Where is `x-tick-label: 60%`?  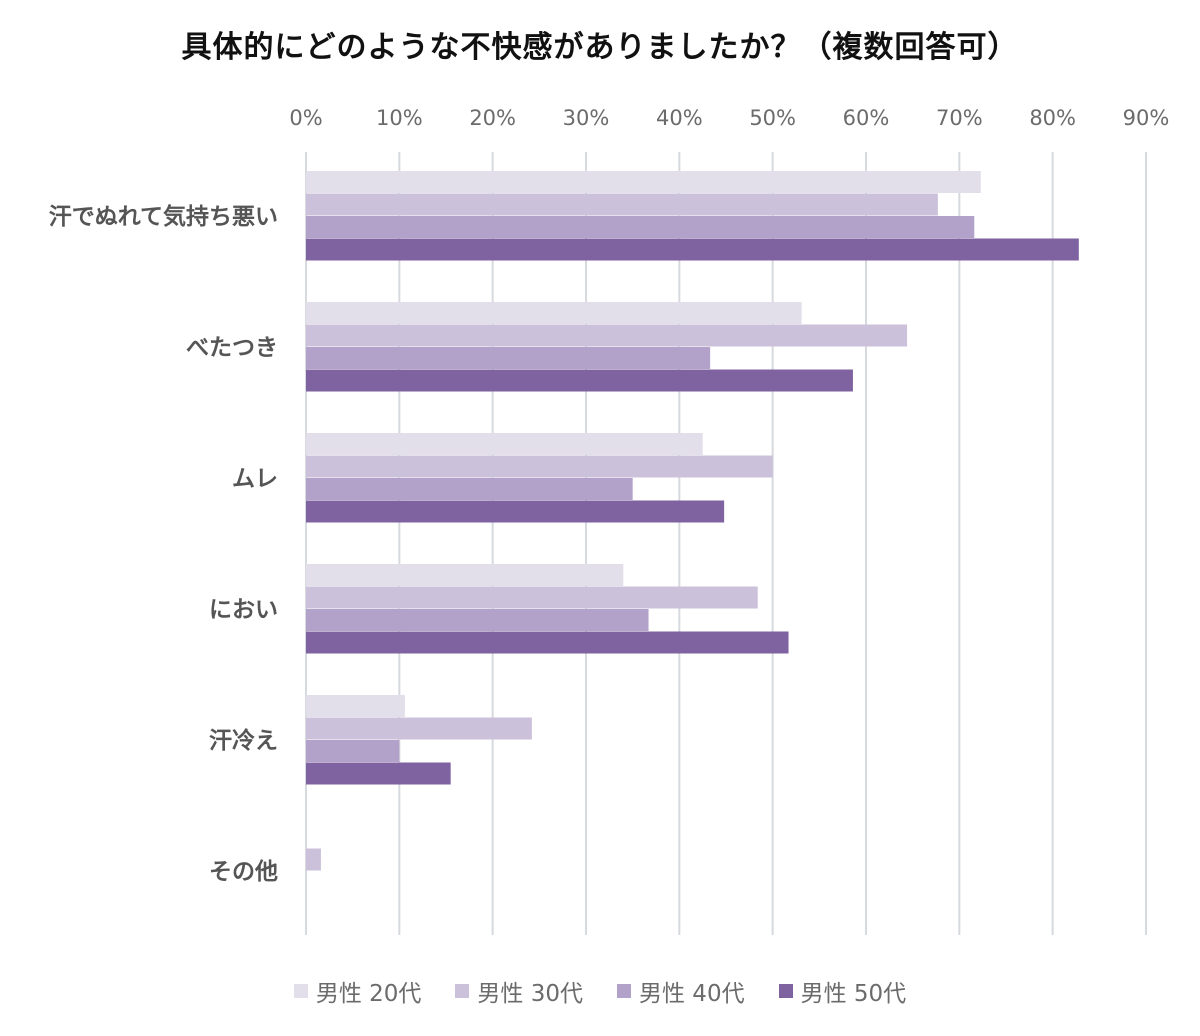
x-tick-label: 60% is located at coordinates (866, 118).